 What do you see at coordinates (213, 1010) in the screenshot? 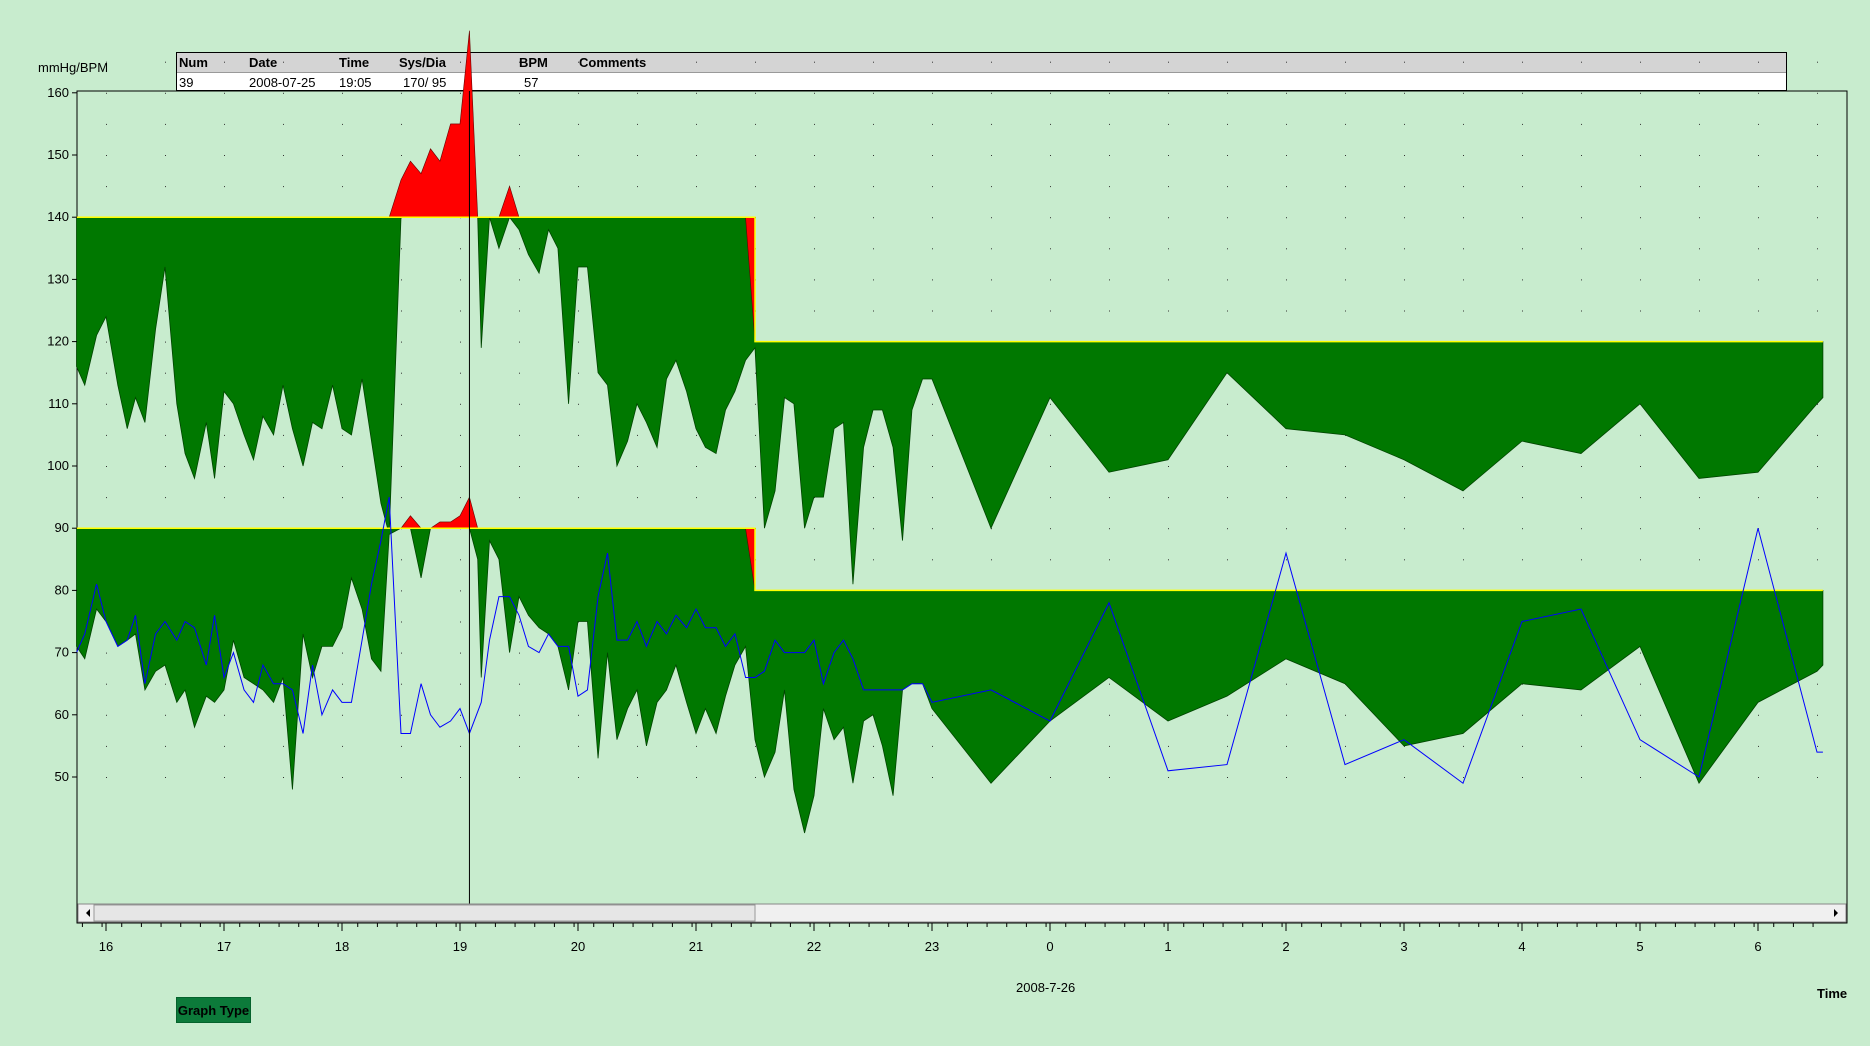
I see `graph-type-button: Graph Type` at bounding box center [213, 1010].